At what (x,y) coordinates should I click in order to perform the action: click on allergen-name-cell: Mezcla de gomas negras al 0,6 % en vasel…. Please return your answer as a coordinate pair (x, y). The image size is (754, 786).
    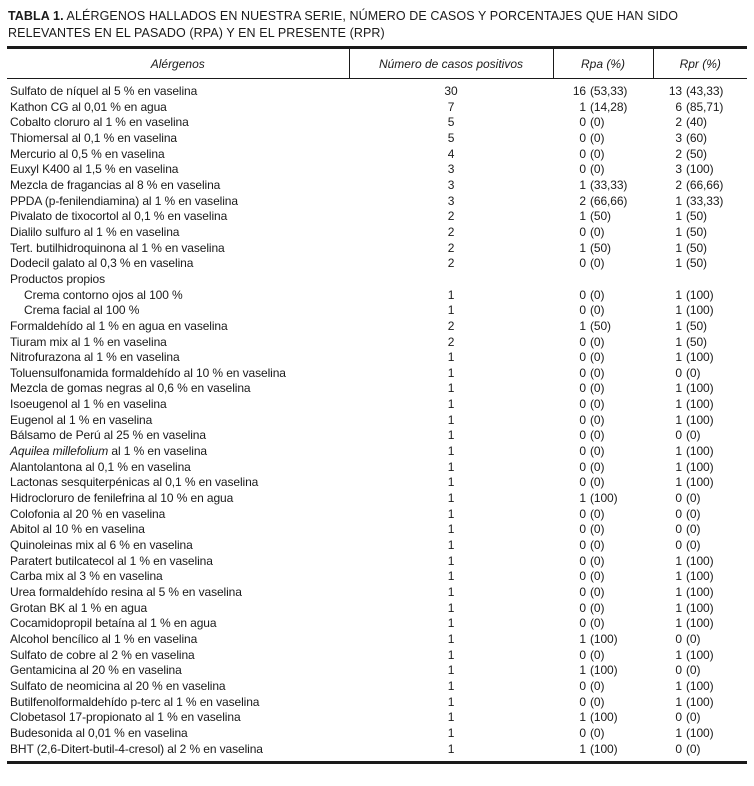
    Looking at the image, I should click on (130, 388).